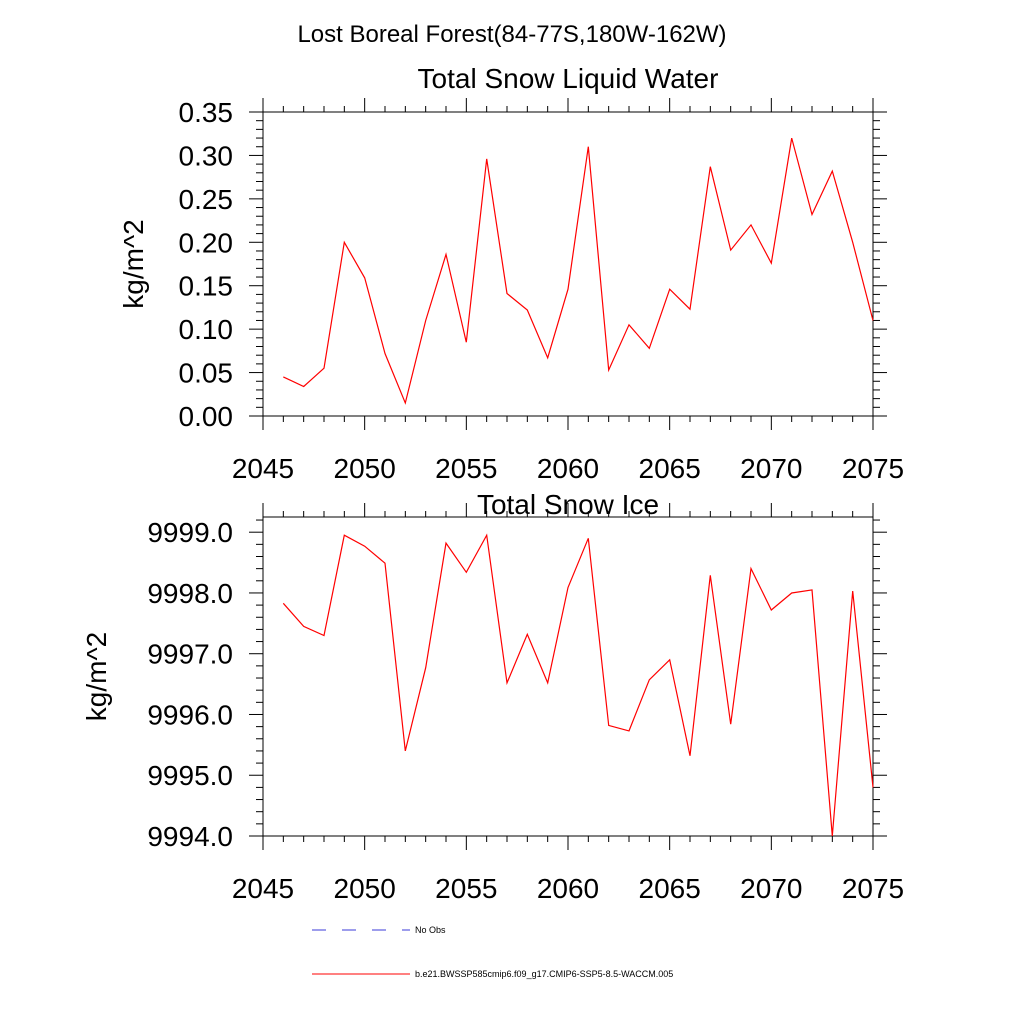  Describe the element at coordinates (190, 836) in the screenshot. I see `ice-y-tick-label: 9994.0` at that location.